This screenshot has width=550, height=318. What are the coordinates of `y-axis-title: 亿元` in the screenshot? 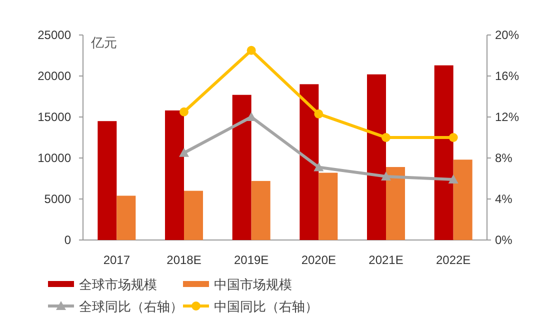 It's located at (103, 42).